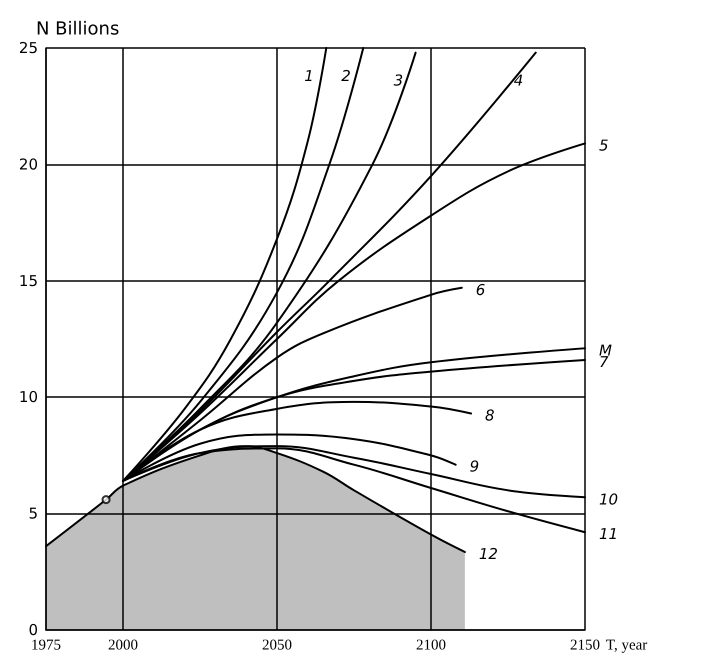 This screenshot has height=672, width=711. What do you see at coordinates (608, 499) in the screenshot?
I see `series-label: 10` at bounding box center [608, 499].